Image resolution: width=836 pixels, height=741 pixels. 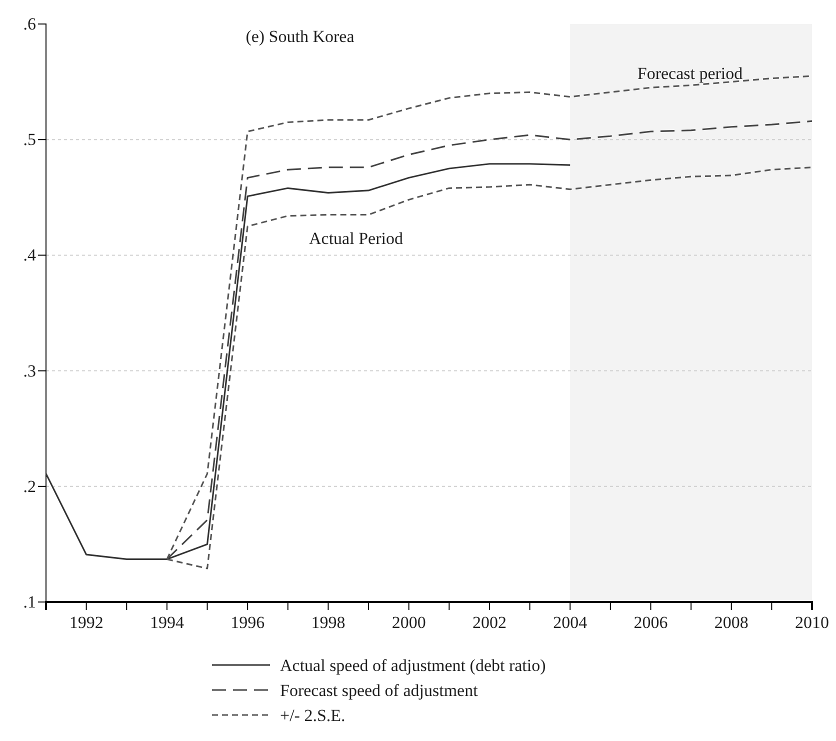 What do you see at coordinates (86, 622) in the screenshot?
I see `x-tick-label: 1992` at bounding box center [86, 622].